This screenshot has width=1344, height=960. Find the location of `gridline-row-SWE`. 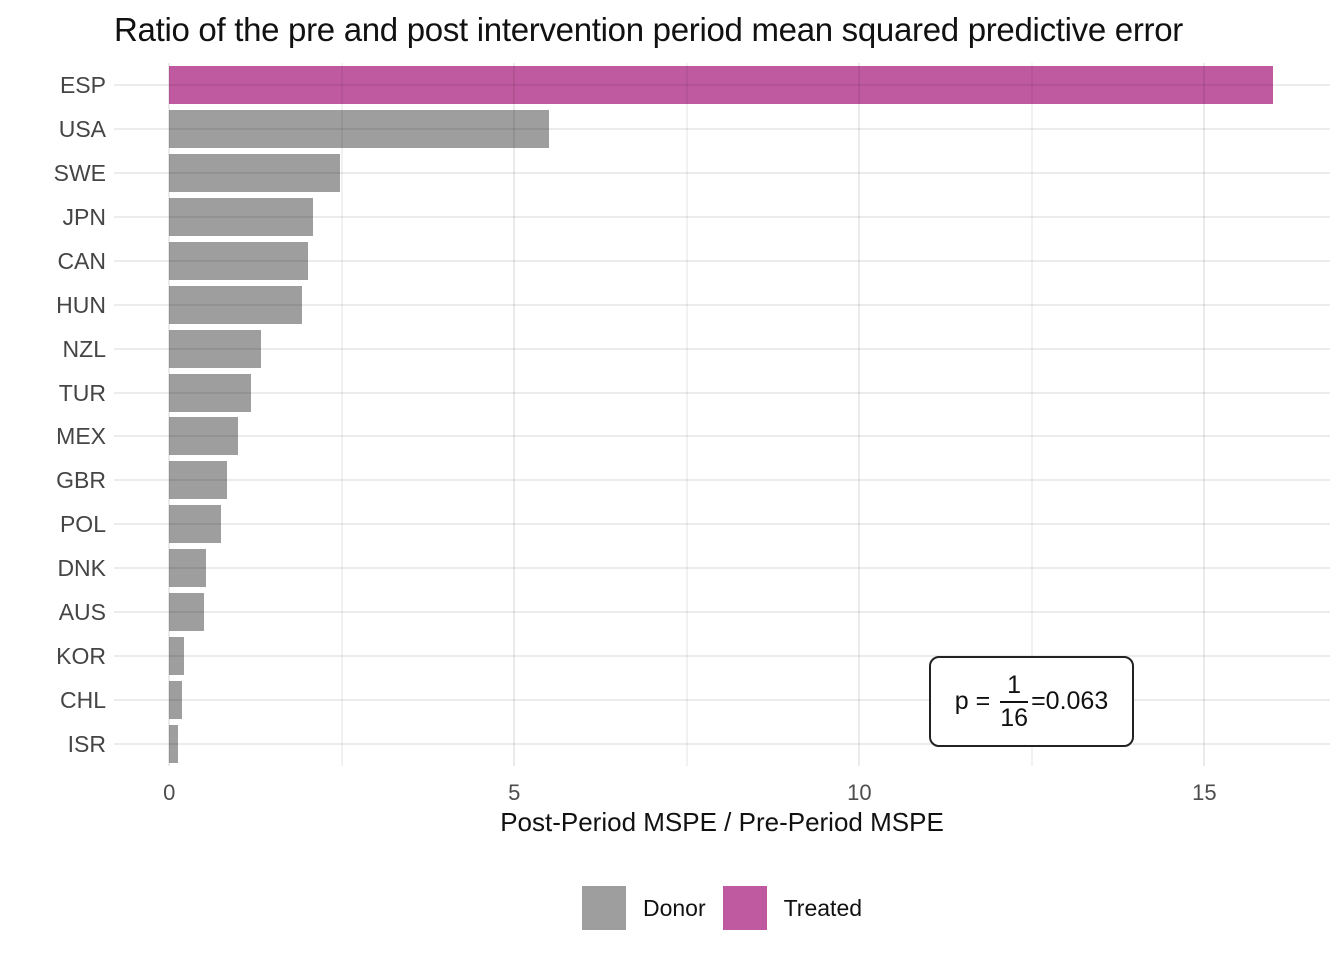

gridline-row-SWE is located at coordinates (722, 172).